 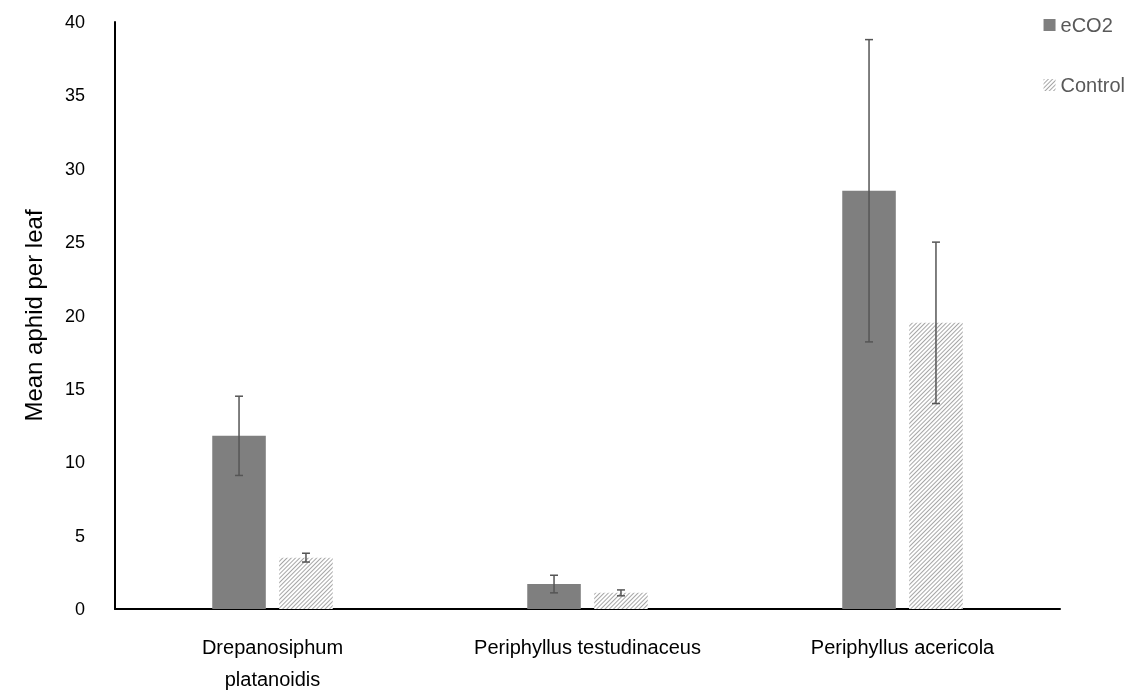 I want to click on y-tick-label: 20, so click(x=74, y=315).